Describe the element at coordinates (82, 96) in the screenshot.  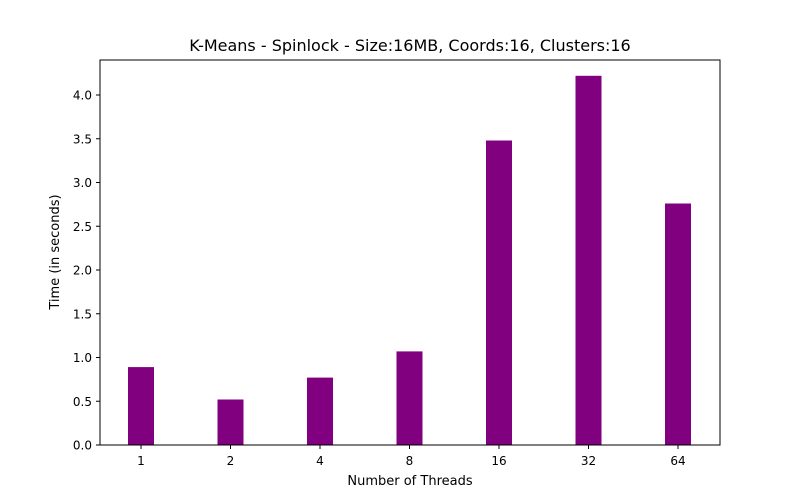
I see `y-tick-label: 4.0` at that location.